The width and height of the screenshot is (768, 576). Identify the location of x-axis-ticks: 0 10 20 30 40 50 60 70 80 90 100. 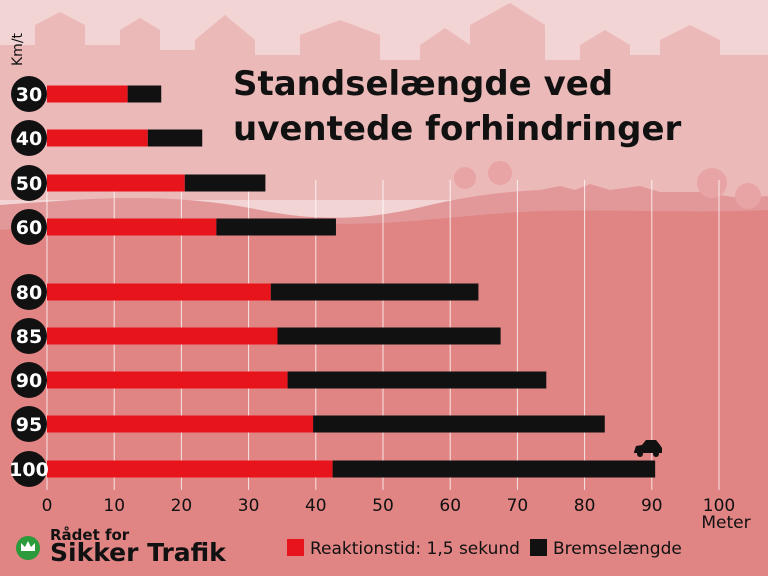
(389, 506).